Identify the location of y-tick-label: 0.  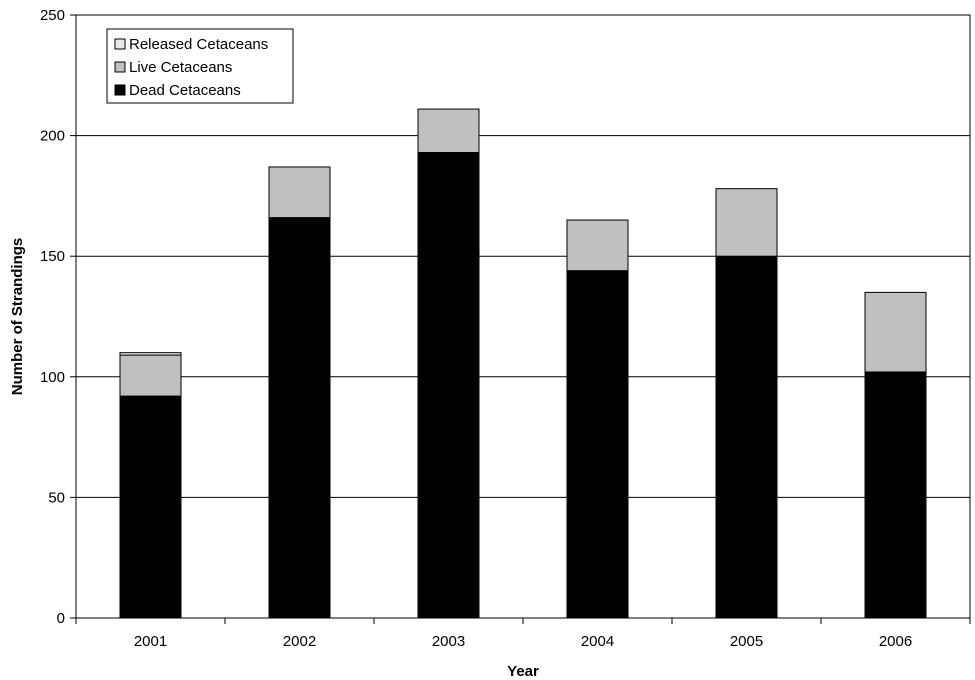
(61, 618).